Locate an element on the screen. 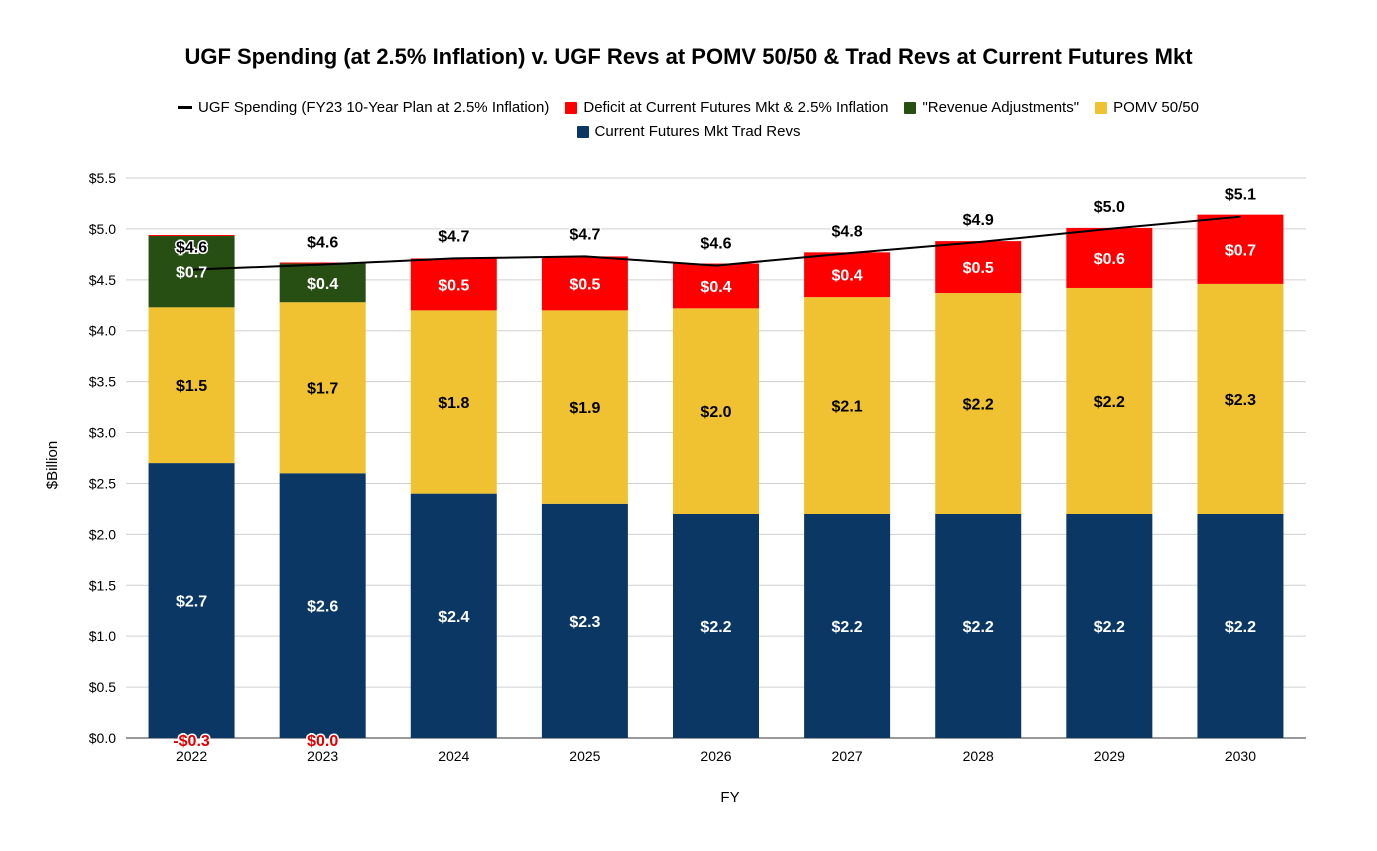 This screenshot has width=1377, height=851. legend-label: POMV 50/50 is located at coordinates (1156, 107).